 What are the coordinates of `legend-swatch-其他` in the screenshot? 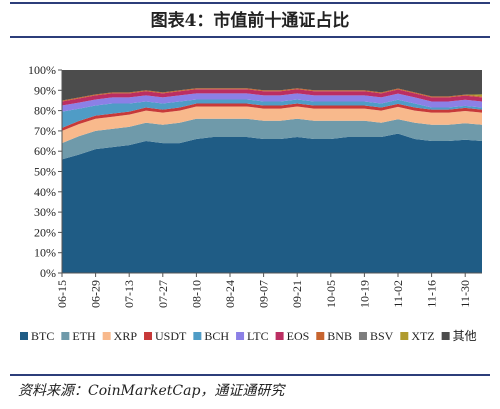 It's located at (445, 336).